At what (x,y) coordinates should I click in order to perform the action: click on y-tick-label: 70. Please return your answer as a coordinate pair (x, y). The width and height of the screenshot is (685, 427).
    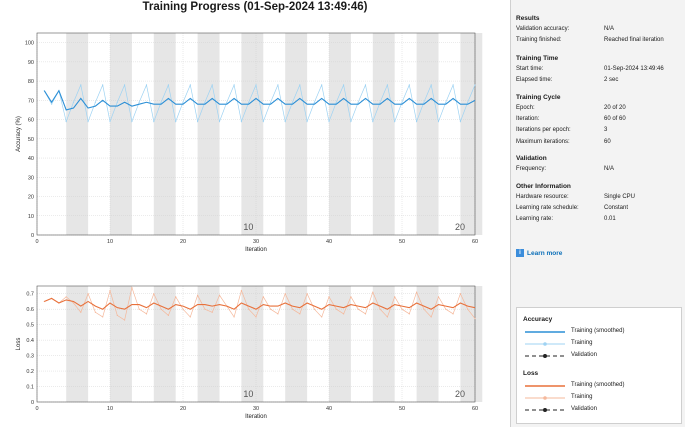
    Looking at the image, I should click on (31, 101).